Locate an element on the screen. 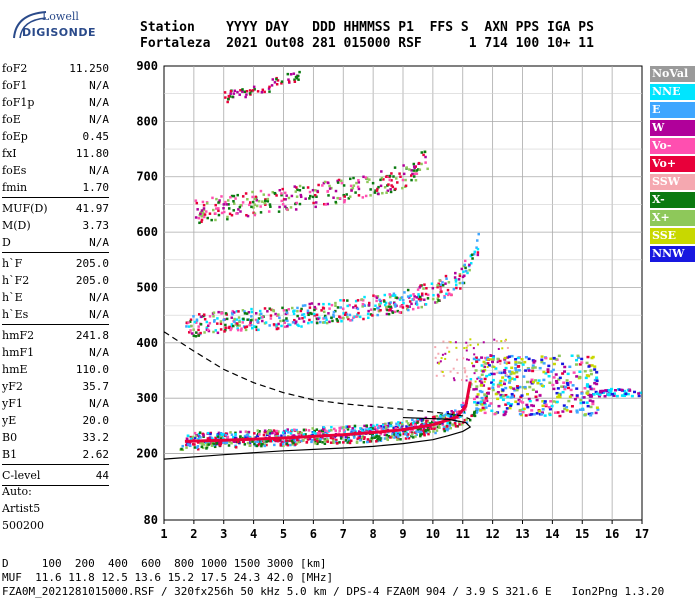 This screenshot has height=600, width=700. y-tick-label: 700 is located at coordinates (147, 177).